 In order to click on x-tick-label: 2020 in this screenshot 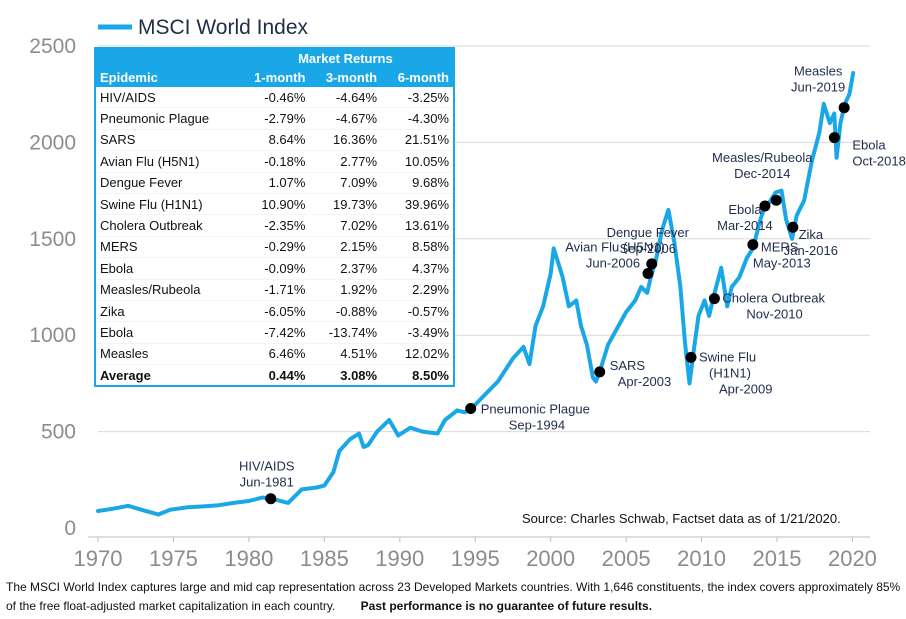, I will do `click(852, 558)`.